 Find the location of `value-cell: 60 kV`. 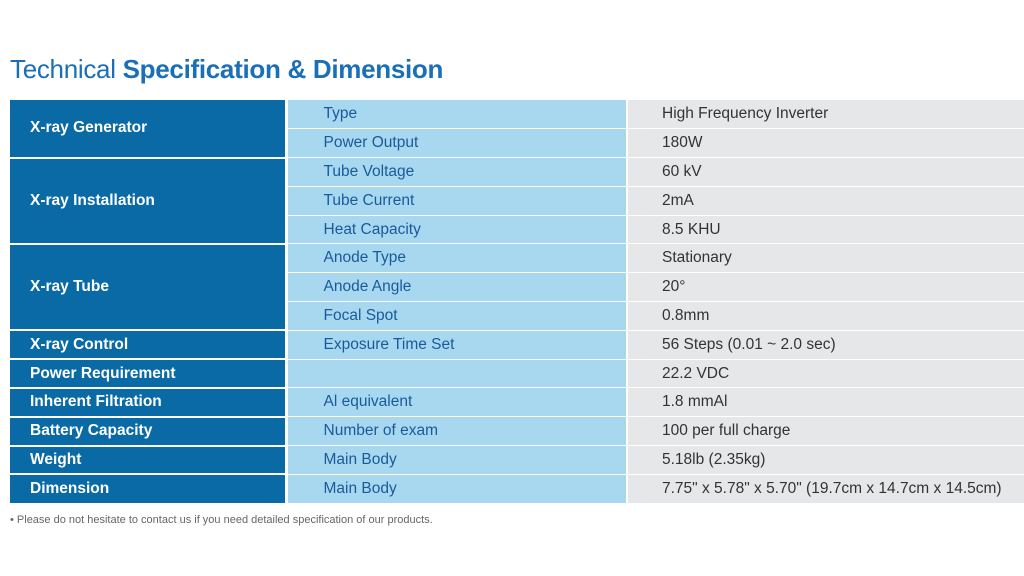

value-cell: 60 kV is located at coordinates (825, 172).